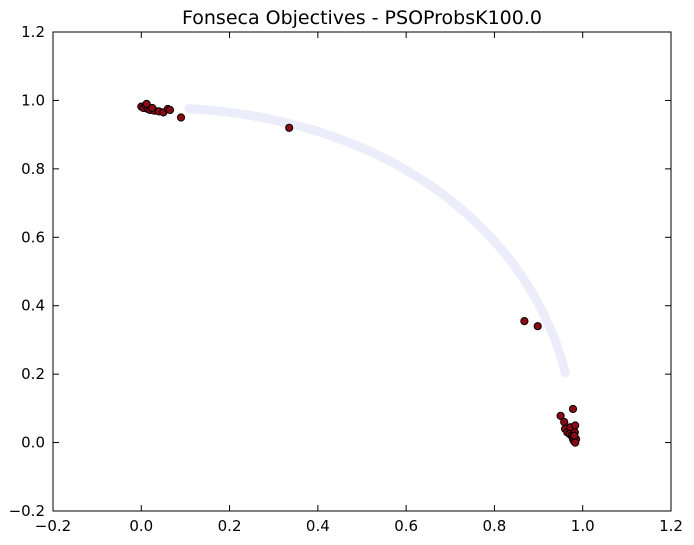  Describe the element at coordinates (33, 100) in the screenshot. I see `y-tick-label: 1.0` at that location.